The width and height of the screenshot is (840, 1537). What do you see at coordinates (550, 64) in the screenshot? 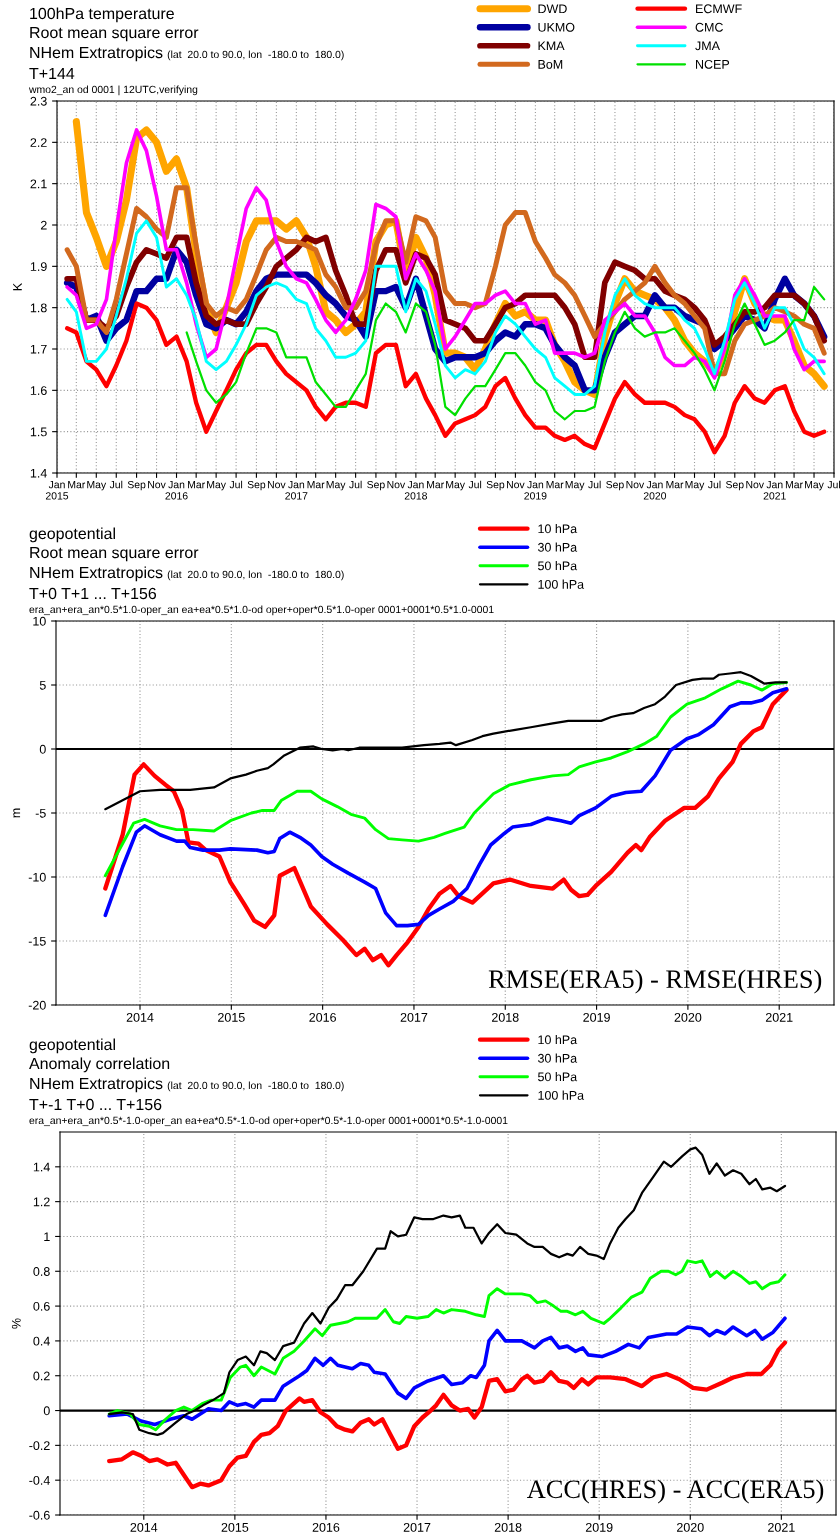
I see `legend-label: BoM` at bounding box center [550, 64].